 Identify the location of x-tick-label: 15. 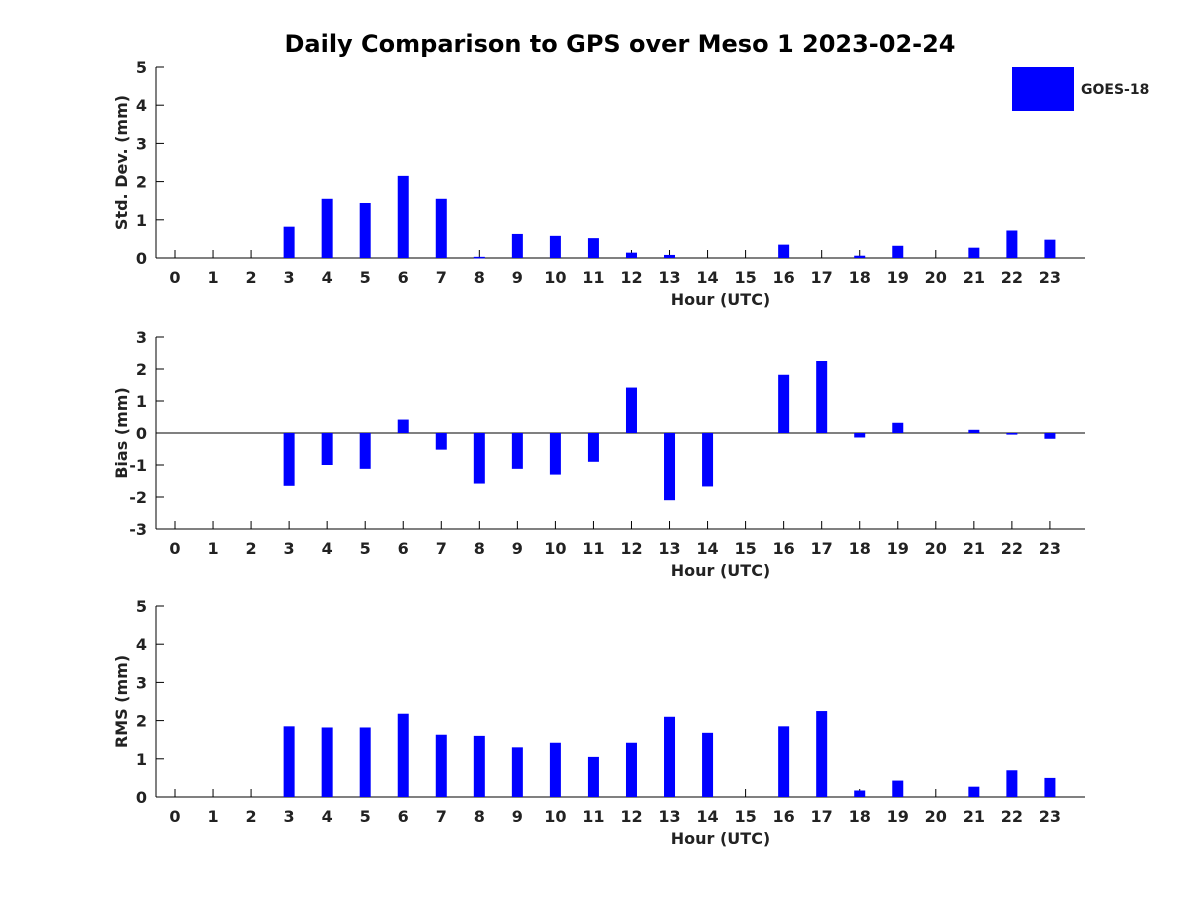
(745, 548).